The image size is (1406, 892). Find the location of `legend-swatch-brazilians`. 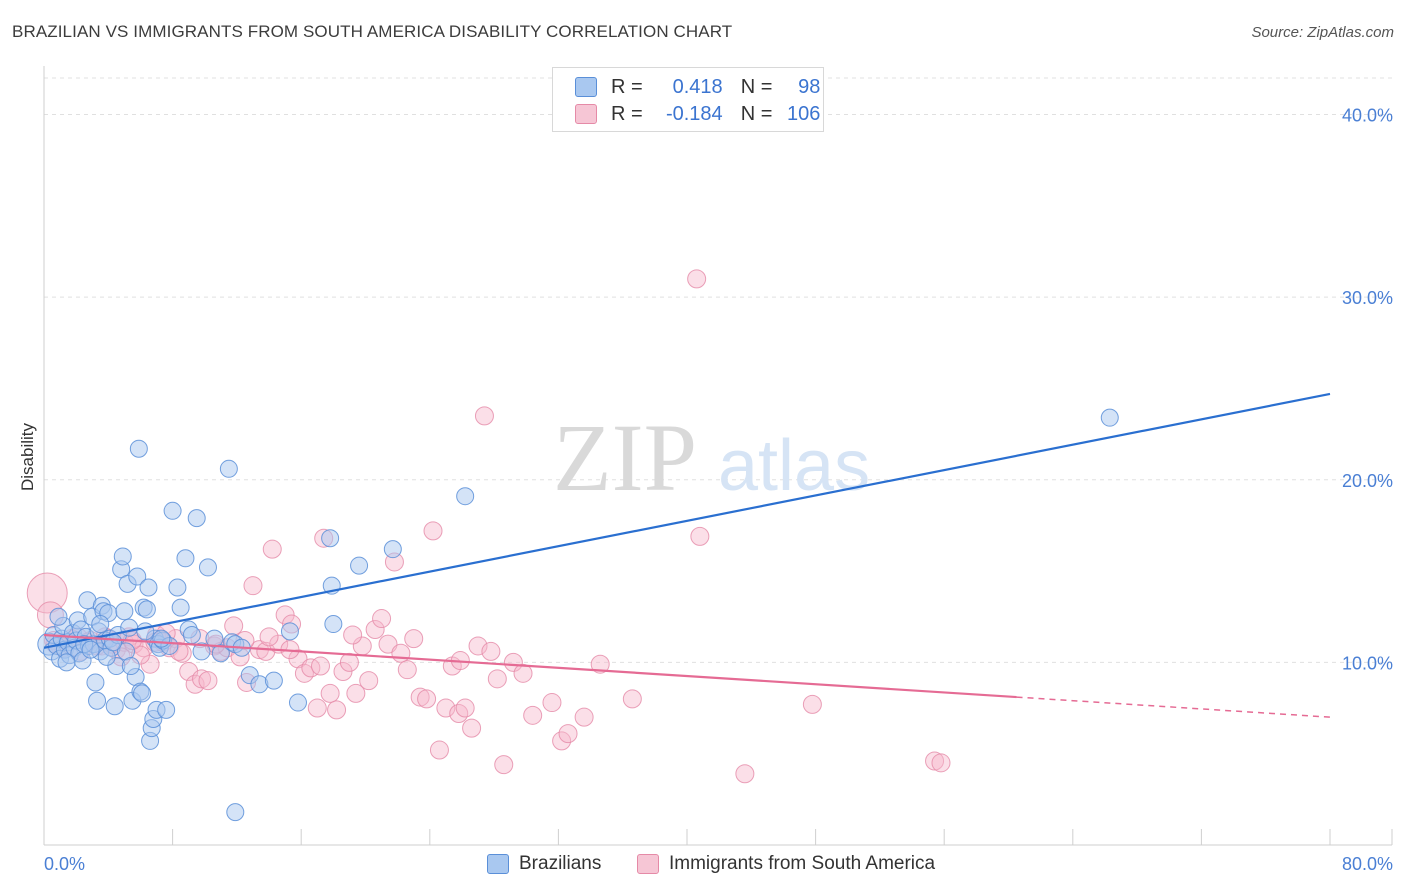

legend-swatch-brazilians is located at coordinates (498, 864).